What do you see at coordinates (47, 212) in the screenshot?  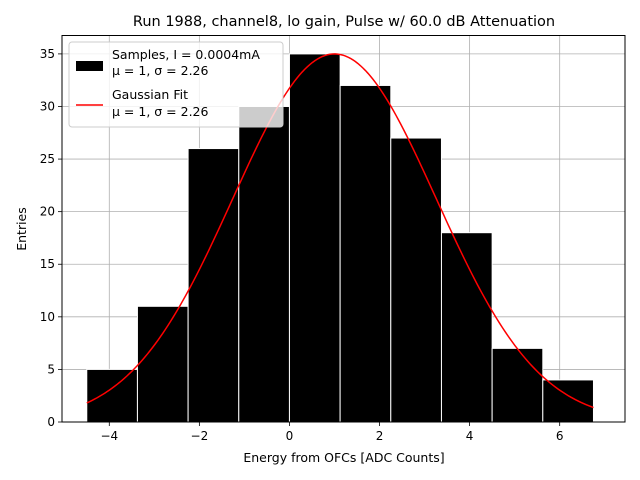 I see `y-tick-label: 20` at bounding box center [47, 212].